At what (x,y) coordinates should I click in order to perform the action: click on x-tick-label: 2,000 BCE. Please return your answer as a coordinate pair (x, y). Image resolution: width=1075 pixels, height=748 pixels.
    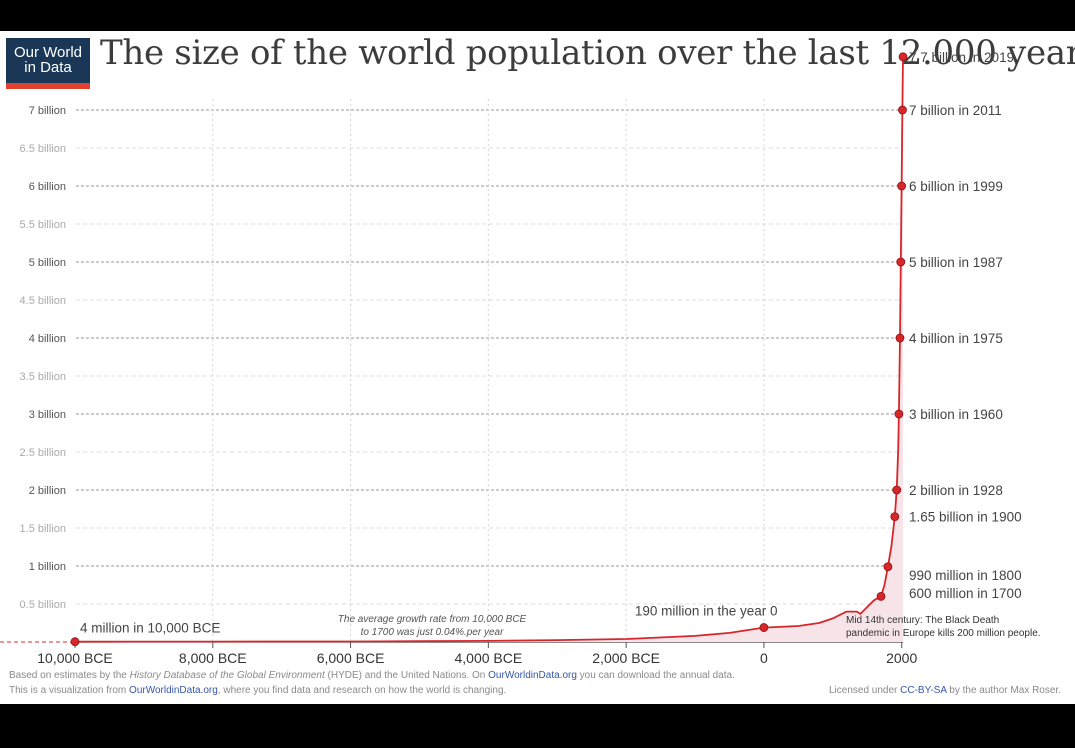
    Looking at the image, I should click on (626, 658).